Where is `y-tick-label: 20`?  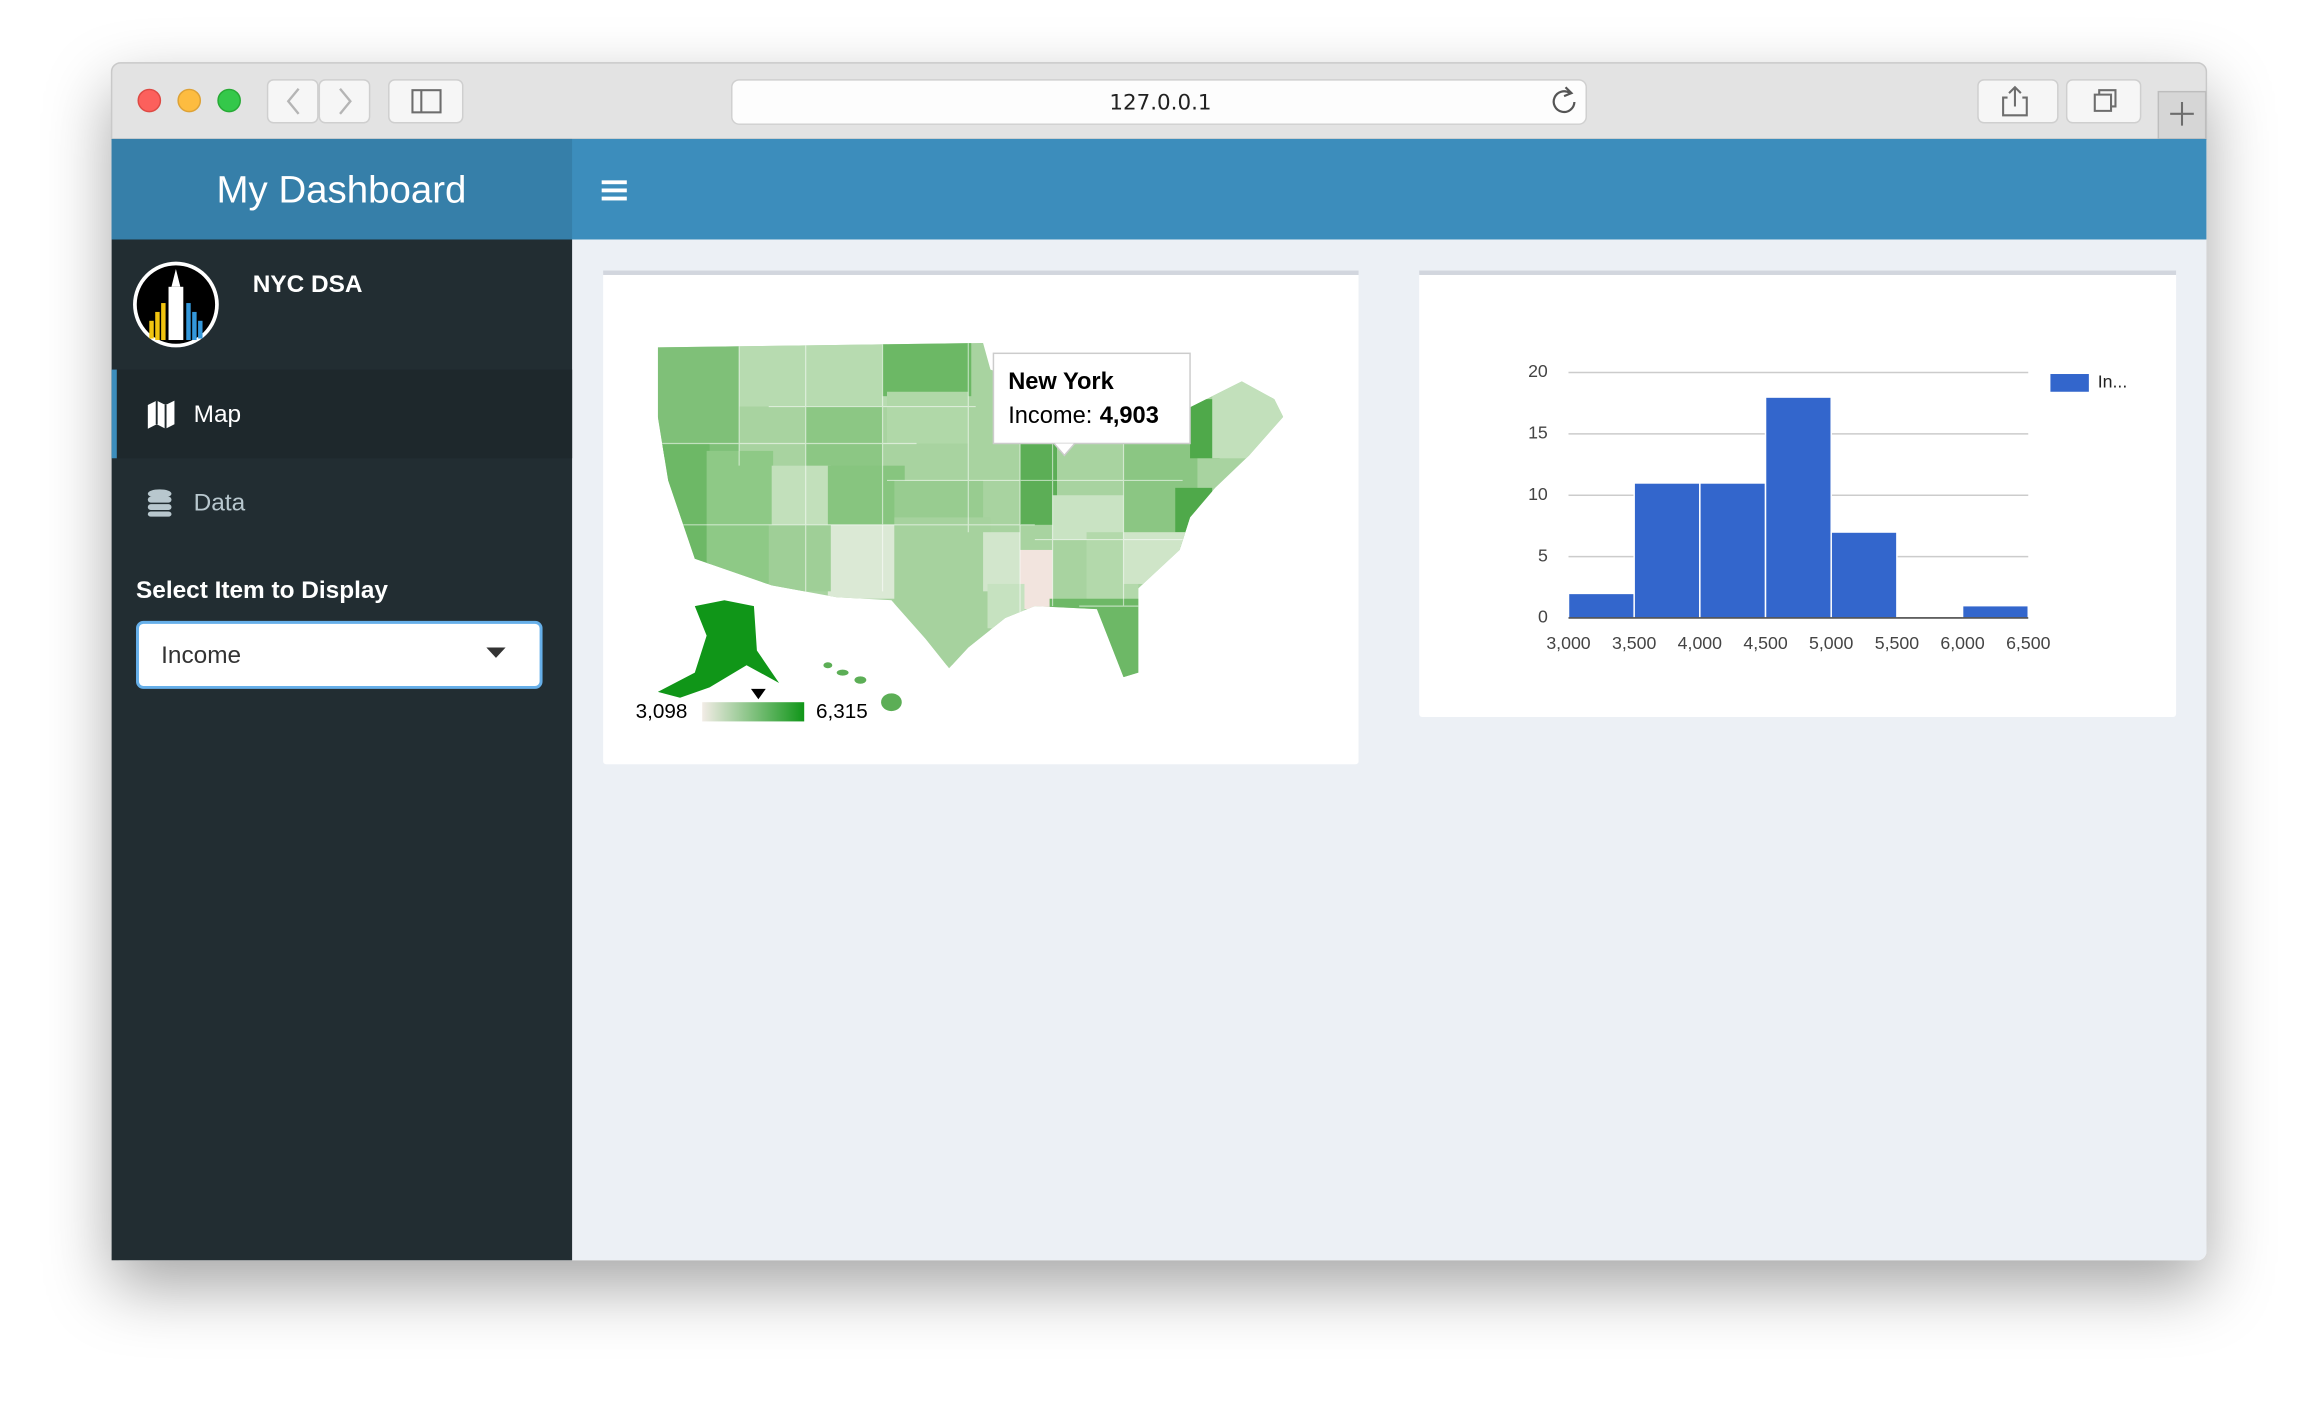 y-tick-label: 20 is located at coordinates (1538, 371).